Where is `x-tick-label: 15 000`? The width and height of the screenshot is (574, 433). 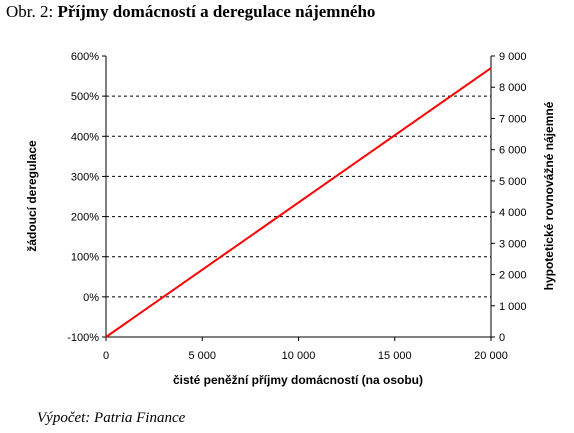 x-tick-label: 15 000 is located at coordinates (395, 356).